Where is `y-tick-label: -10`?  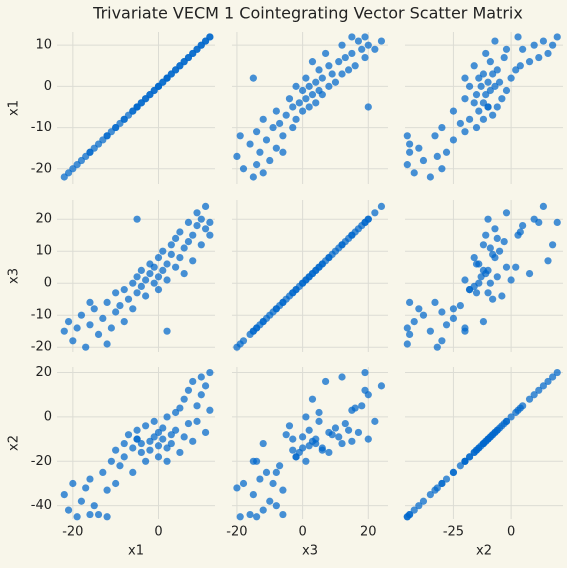
y-tick-label: -10 is located at coordinates (41, 315).